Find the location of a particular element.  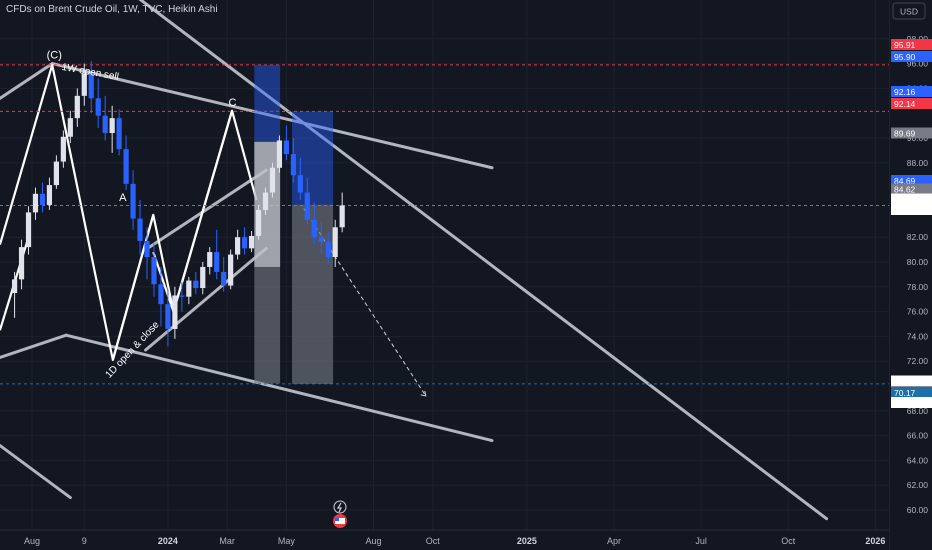

stop-zone is located at coordinates (267, 103).